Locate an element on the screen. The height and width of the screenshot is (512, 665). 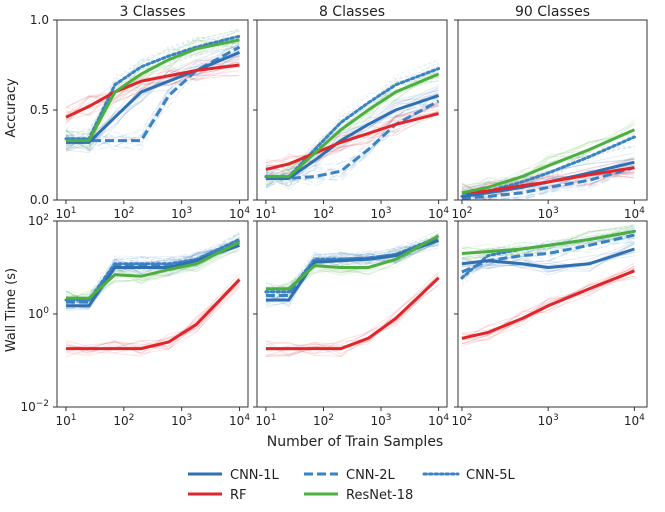
y-tick-label: 102 is located at coordinates (38, 220).